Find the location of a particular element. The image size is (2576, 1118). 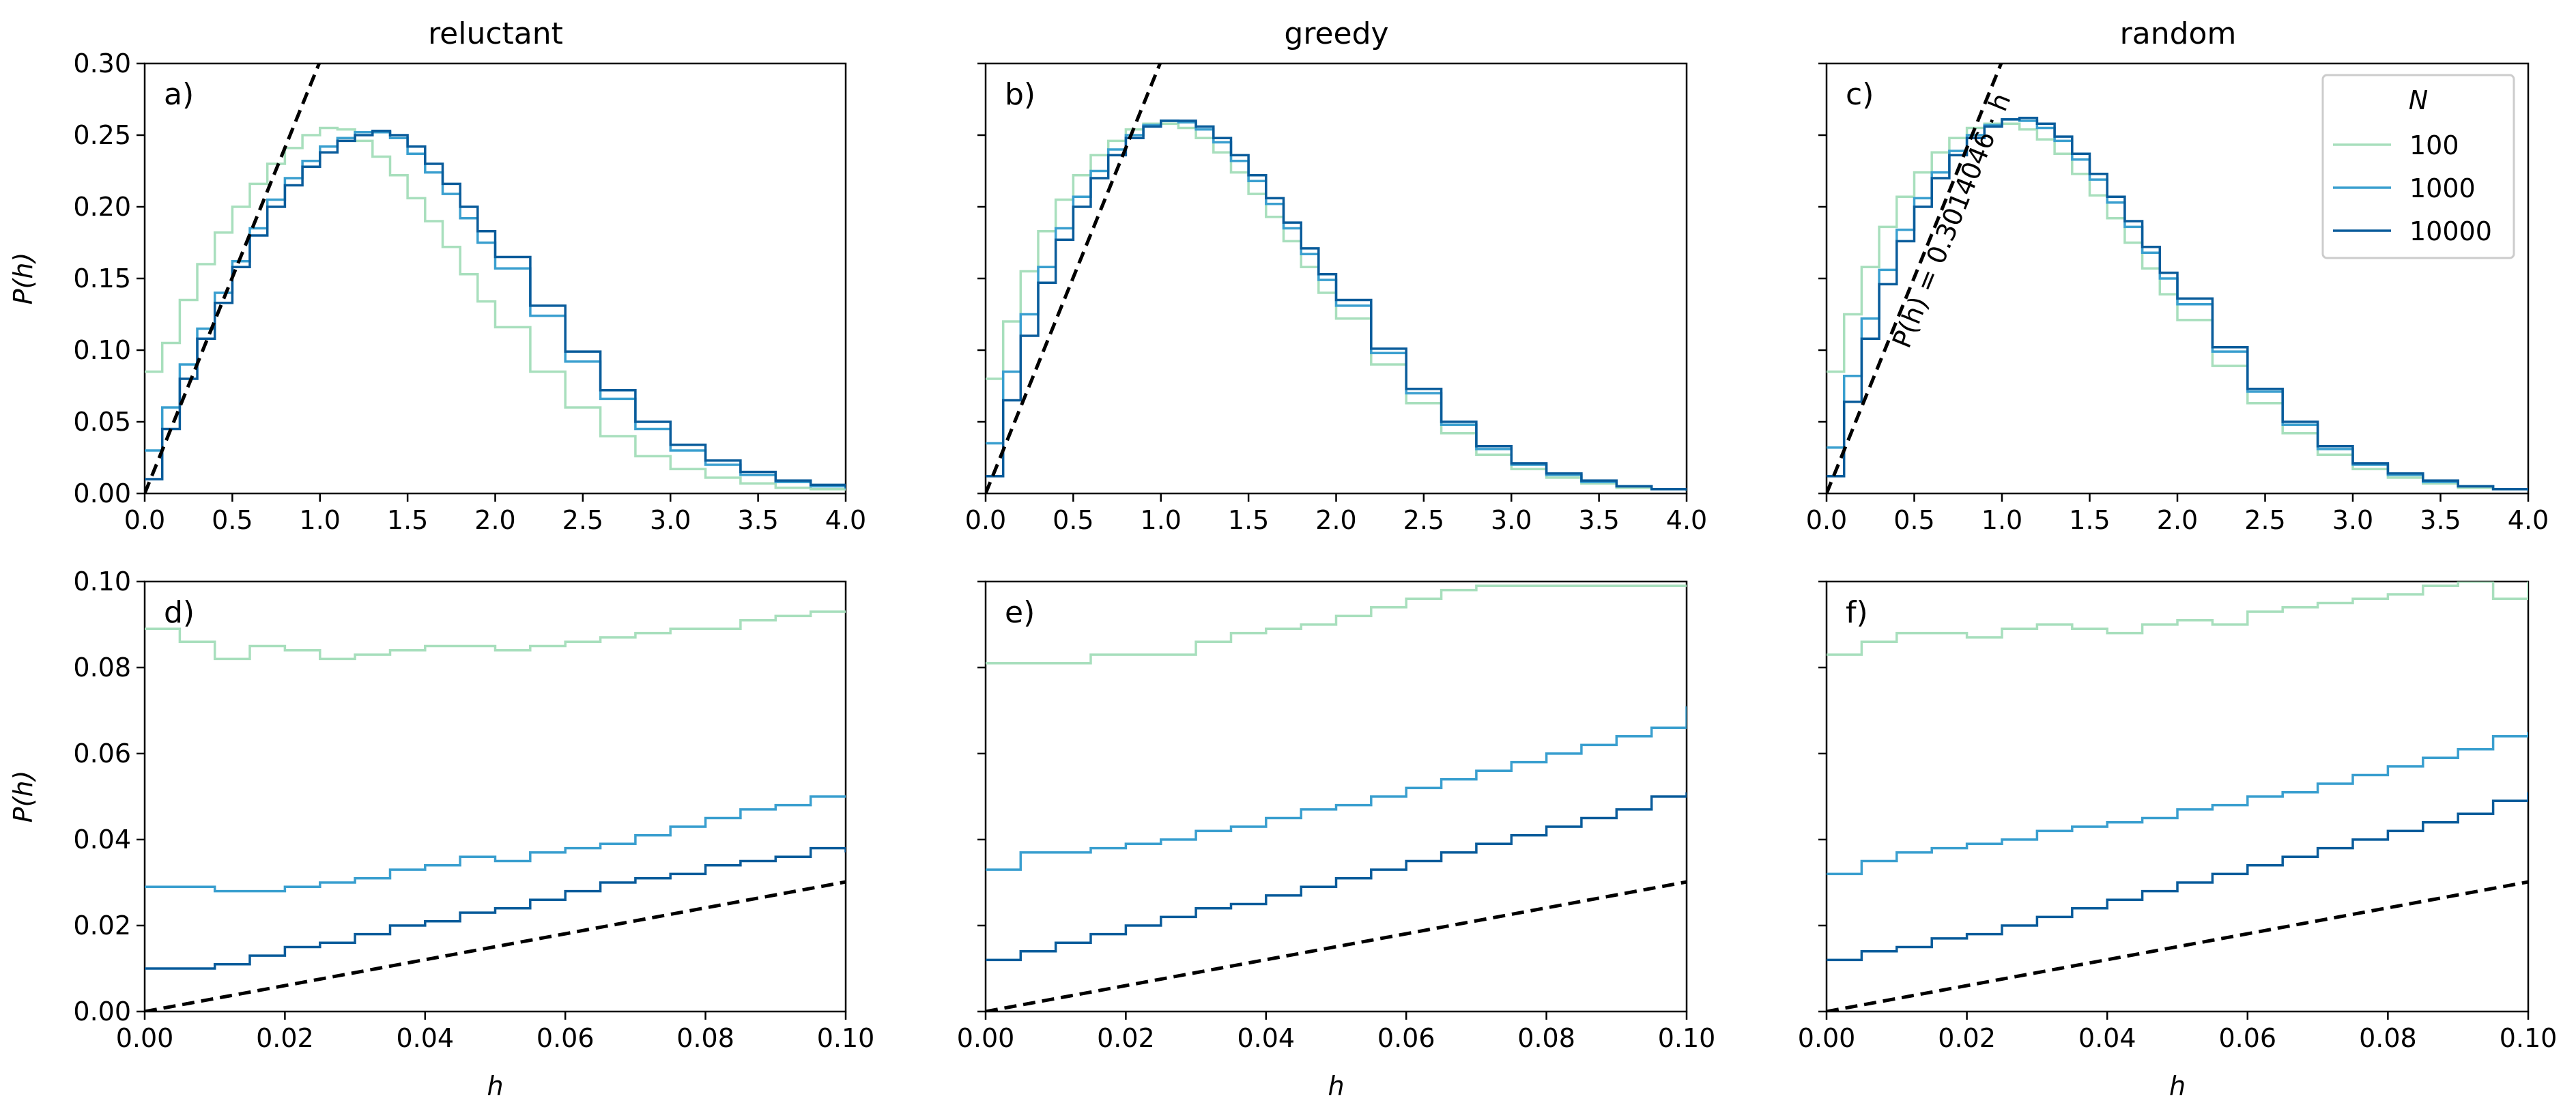

panel-b: 0.0 0.5 1.0 1.5 2.0 2.5 3.0 3.5 4.0 b) is located at coordinates (1336, 298).